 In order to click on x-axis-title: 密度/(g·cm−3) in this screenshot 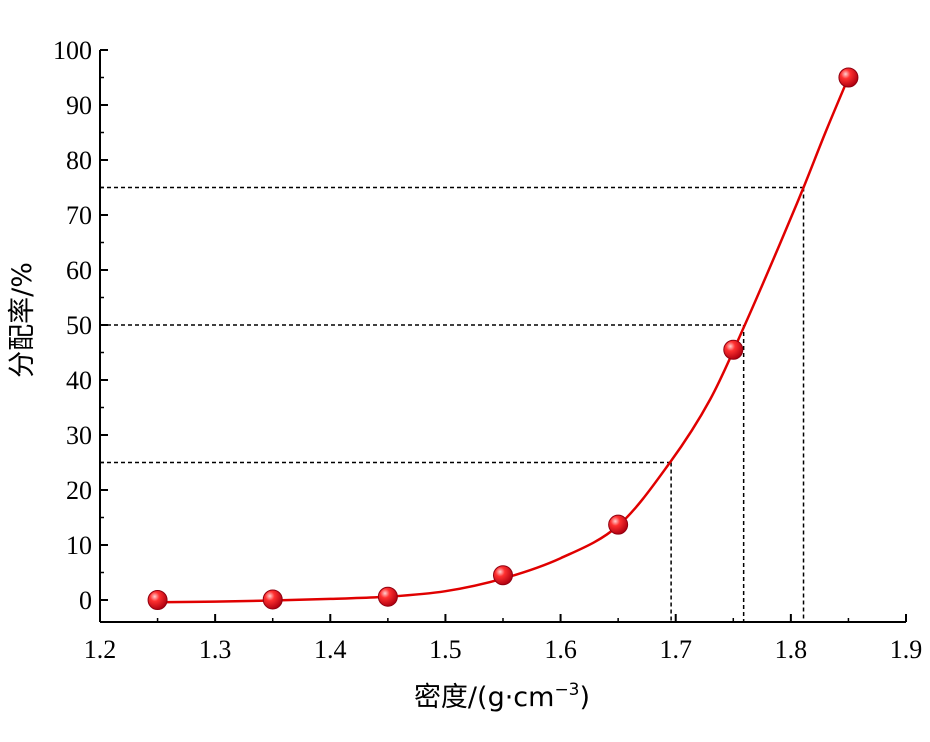, I will do `click(502, 696)`.